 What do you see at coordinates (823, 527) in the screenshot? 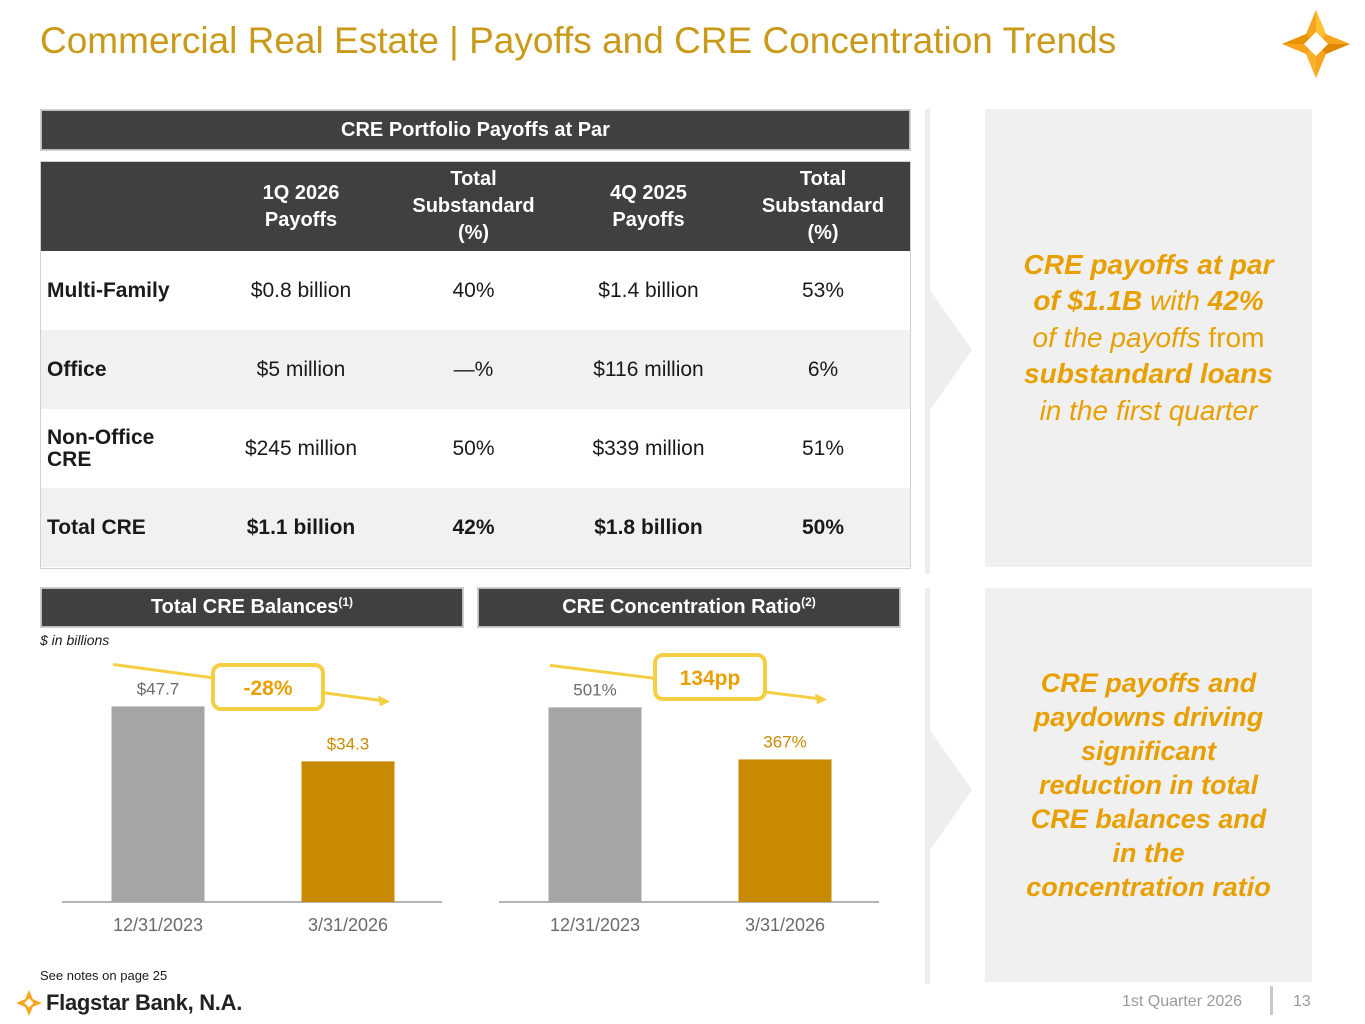
I see `cell-4q-substandard: 50%` at bounding box center [823, 527].